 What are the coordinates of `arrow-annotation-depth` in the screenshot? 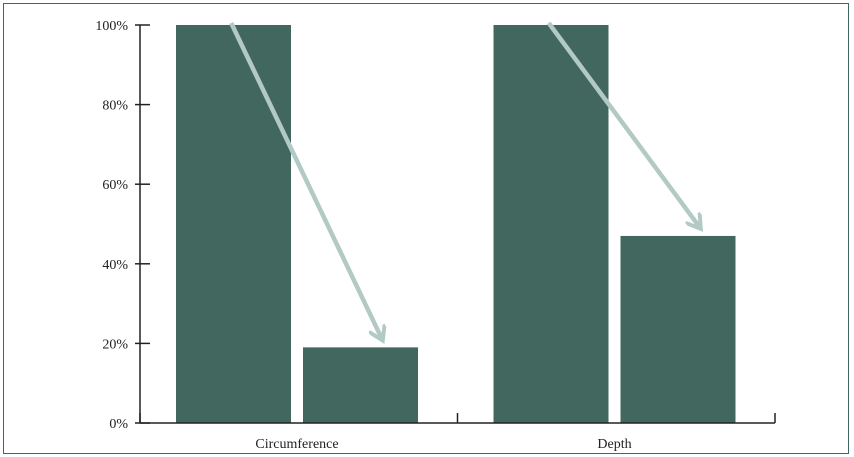 It's located at (622, 123).